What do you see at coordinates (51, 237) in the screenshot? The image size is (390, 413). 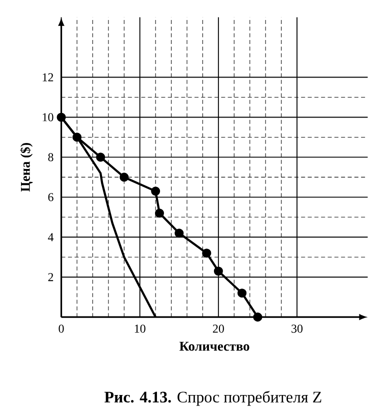 I see `y-tick-label: 4` at bounding box center [51, 237].